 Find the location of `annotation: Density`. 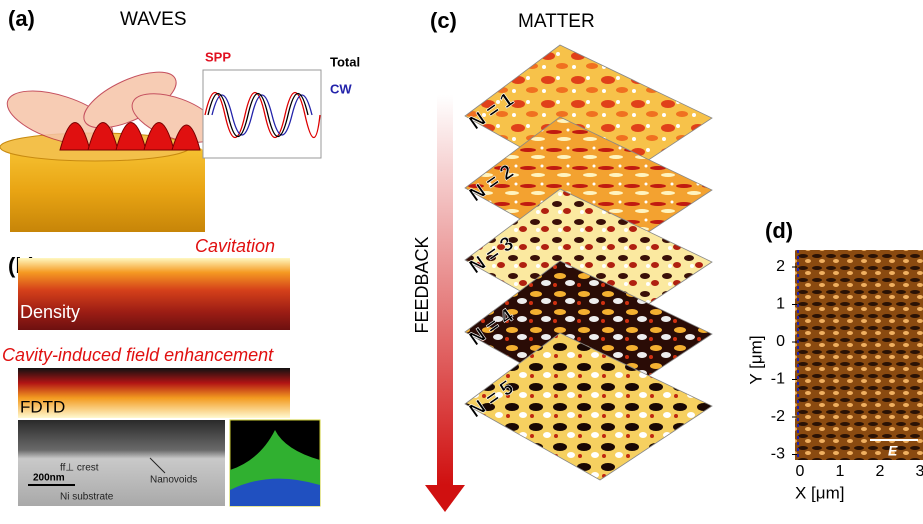

annotation: Density is located at coordinates (50, 312).